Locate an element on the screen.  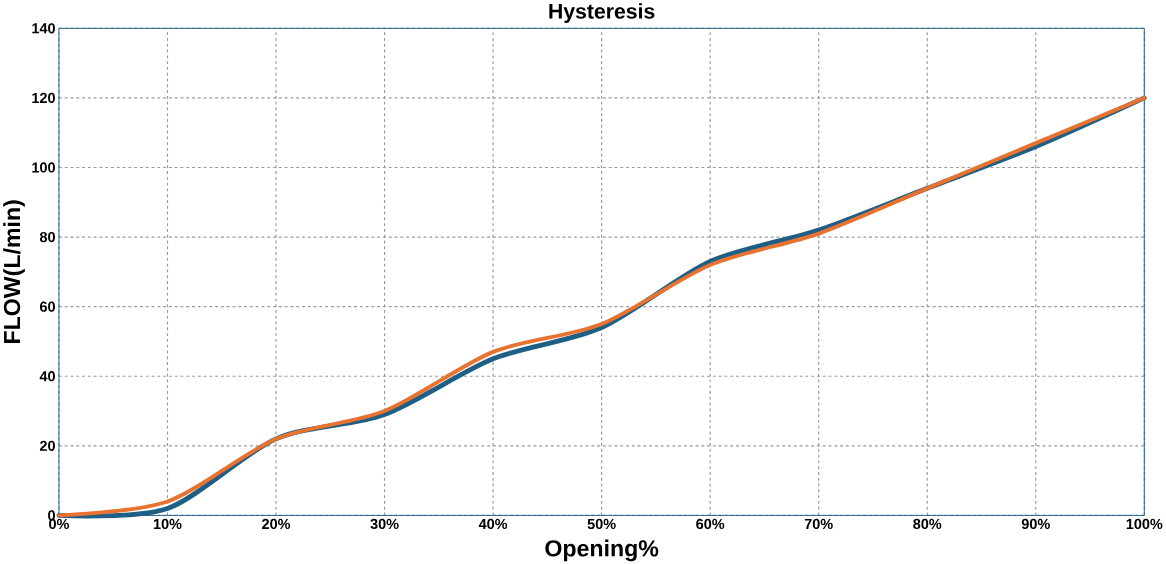
x-tick-label: 60% is located at coordinates (710, 523).